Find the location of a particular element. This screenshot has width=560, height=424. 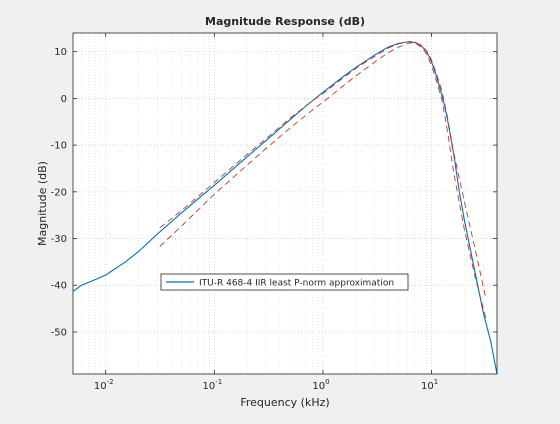

y-tick-label: -50 is located at coordinates (59, 332).